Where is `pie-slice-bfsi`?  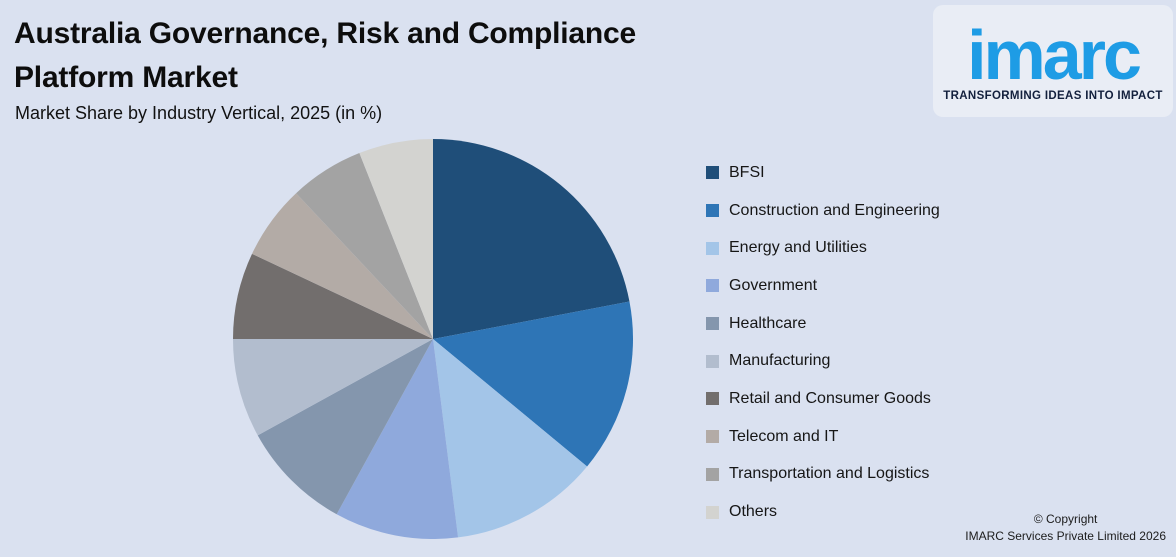 pie-slice-bfsi is located at coordinates (531, 239).